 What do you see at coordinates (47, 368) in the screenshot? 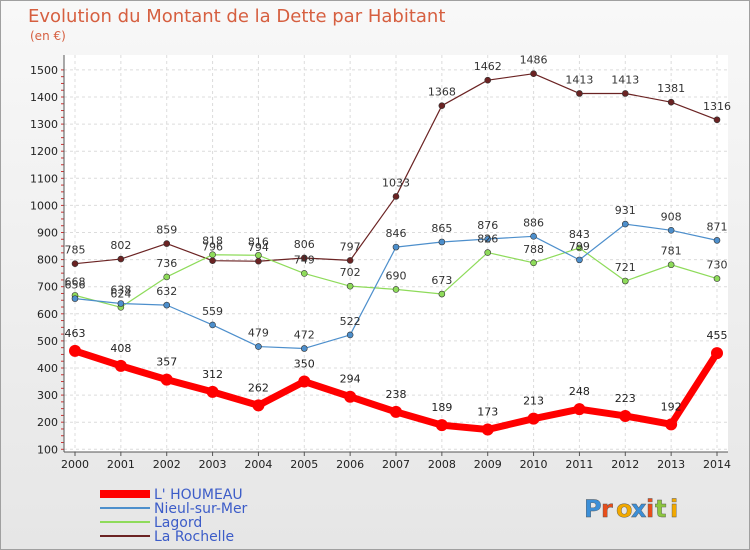
I see `y-tick-label: 400` at bounding box center [47, 368].